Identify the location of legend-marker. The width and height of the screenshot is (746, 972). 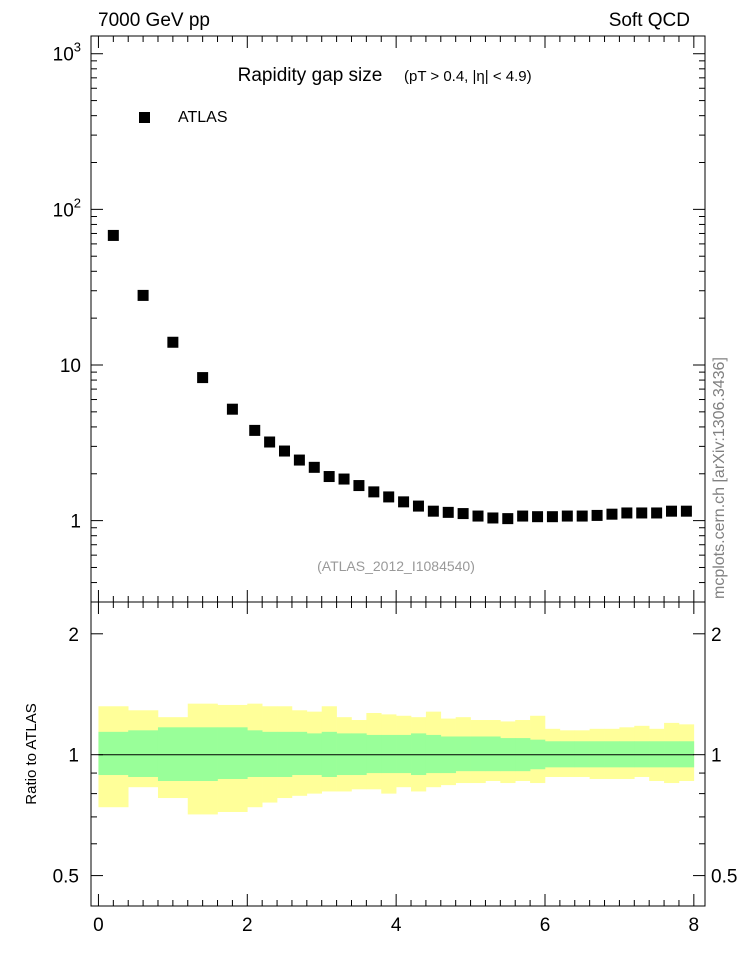
(144, 117).